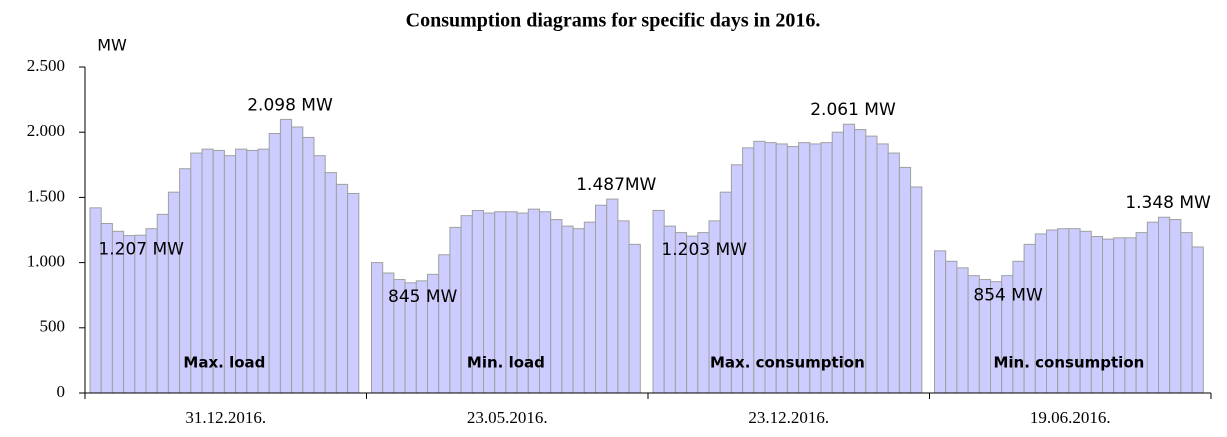 The width and height of the screenshot is (1227, 437). Describe the element at coordinates (1070, 417) in the screenshot. I see `x-tick-label: 19.06.2016.` at that location.